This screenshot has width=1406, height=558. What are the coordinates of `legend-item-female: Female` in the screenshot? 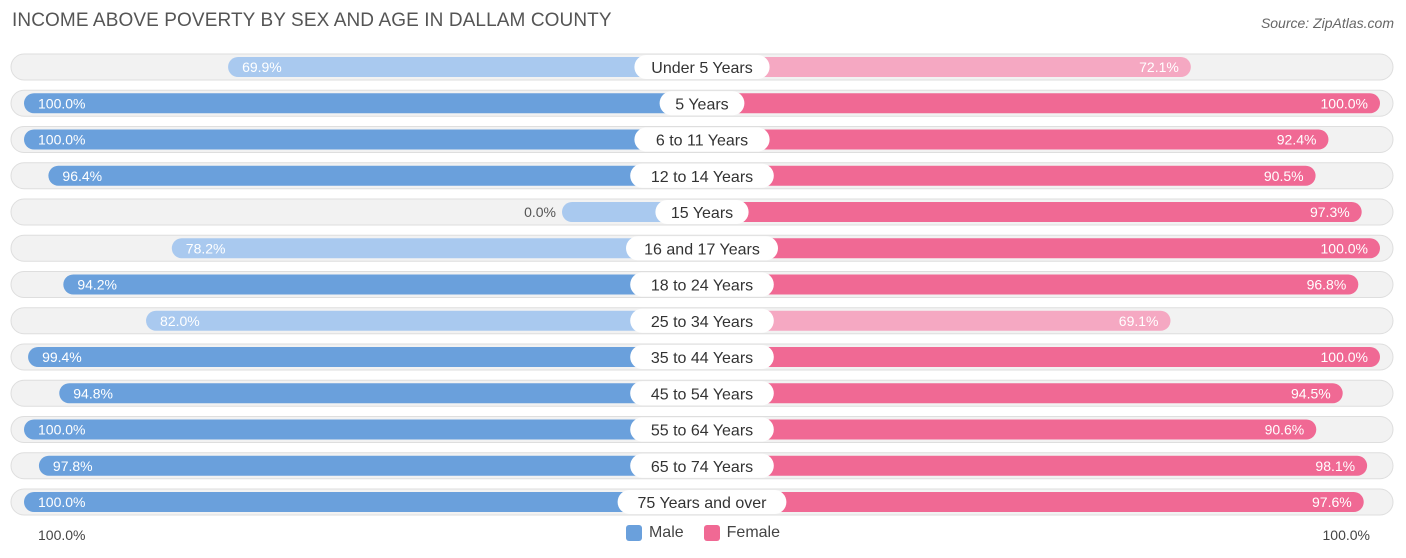 It's located at (742, 533).